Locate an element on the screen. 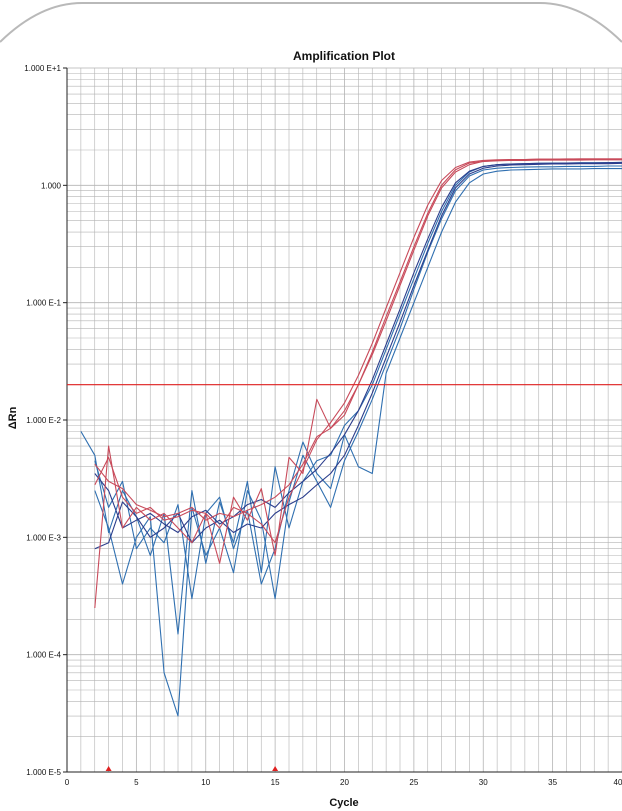 The width and height of the screenshot is (622, 811). x-tick-label: 20 is located at coordinates (344, 782).